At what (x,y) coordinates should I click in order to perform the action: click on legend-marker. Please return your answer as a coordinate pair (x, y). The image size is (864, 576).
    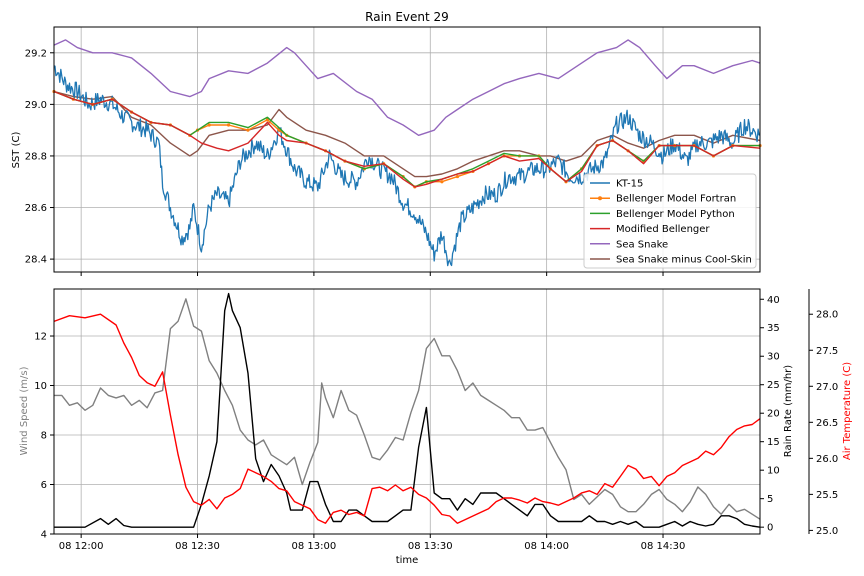
    Looking at the image, I should click on (600, 198).